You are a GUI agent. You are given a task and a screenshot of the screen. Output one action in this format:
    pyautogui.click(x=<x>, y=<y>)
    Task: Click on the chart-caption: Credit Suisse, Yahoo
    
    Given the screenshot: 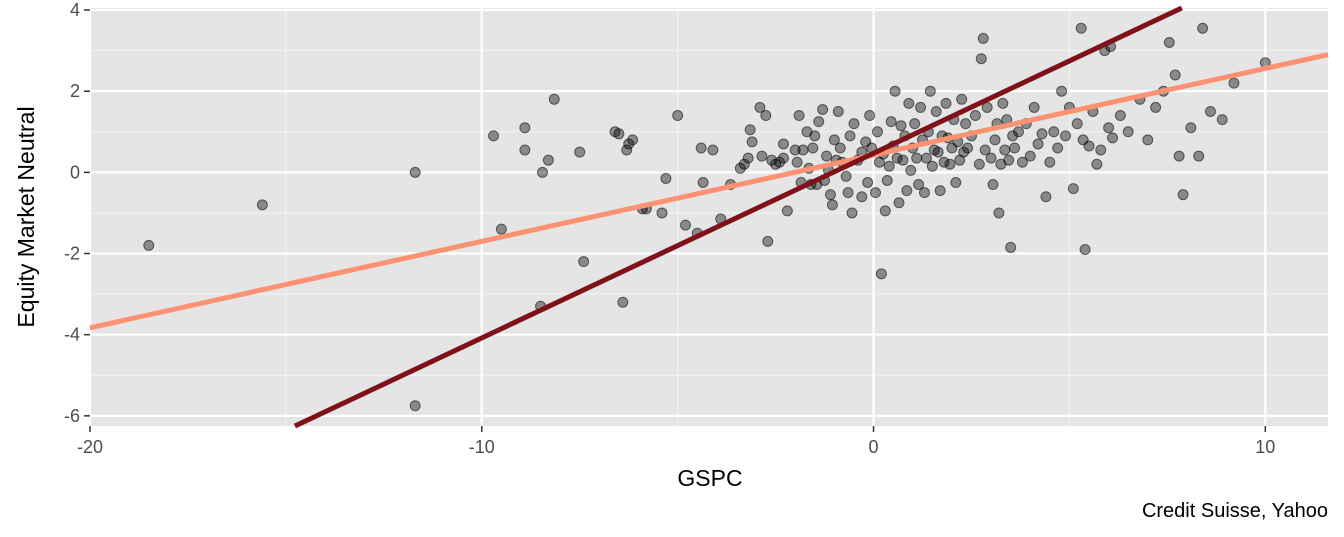 What is the action you would take?
    pyautogui.click(x=1235, y=511)
    